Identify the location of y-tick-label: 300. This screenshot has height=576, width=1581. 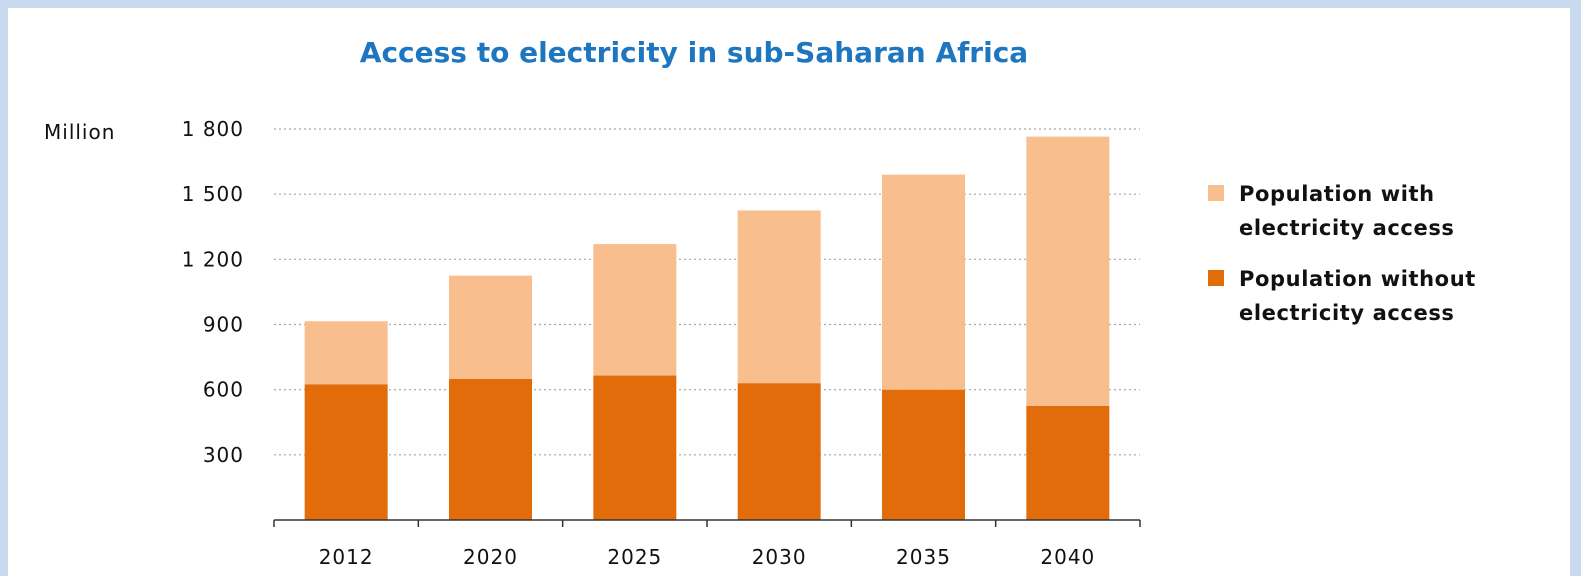
(223, 455).